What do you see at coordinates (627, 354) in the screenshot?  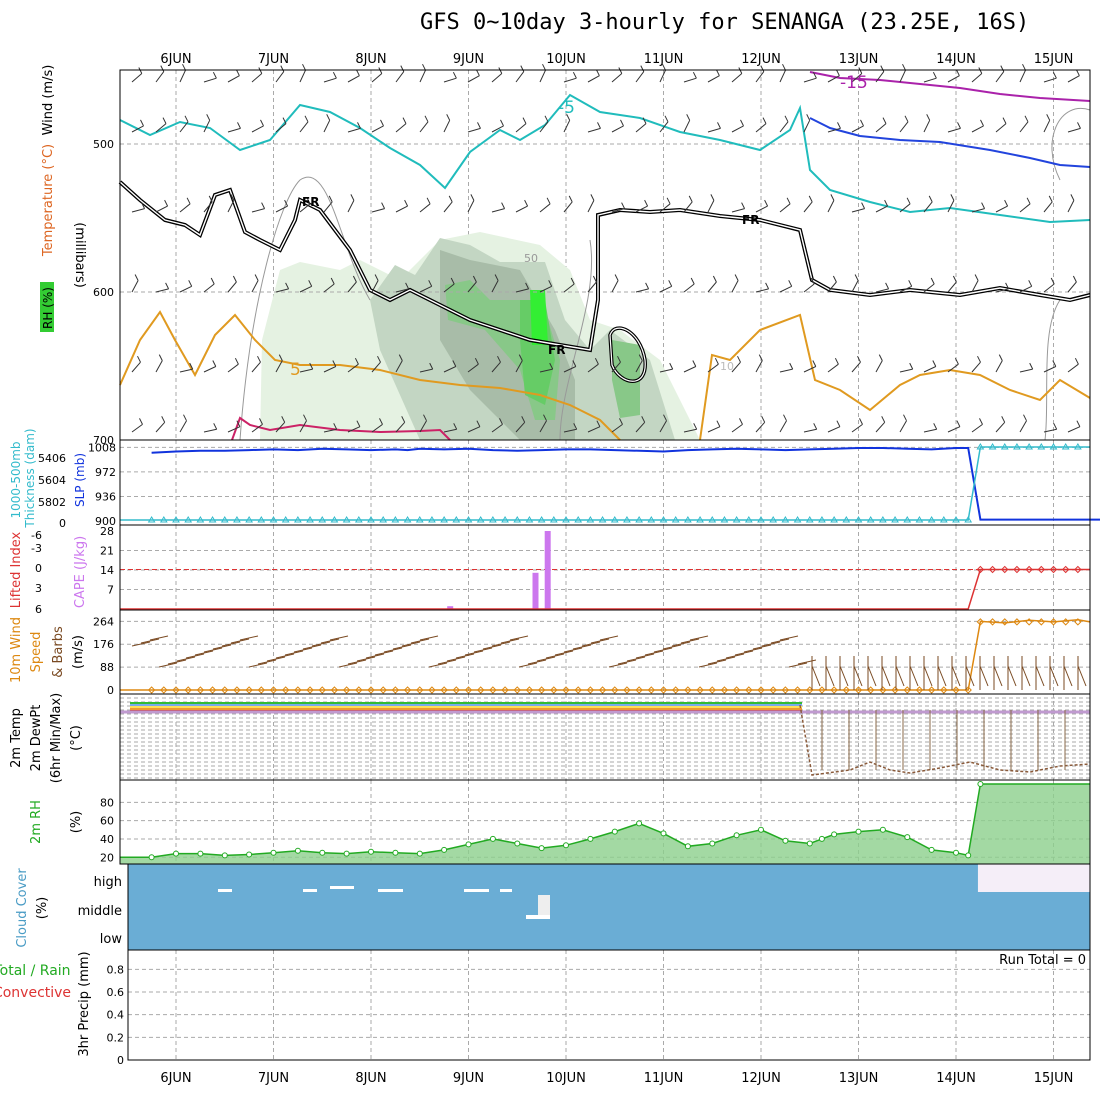 I see `freezing-level-loop-inner` at bounding box center [627, 354].